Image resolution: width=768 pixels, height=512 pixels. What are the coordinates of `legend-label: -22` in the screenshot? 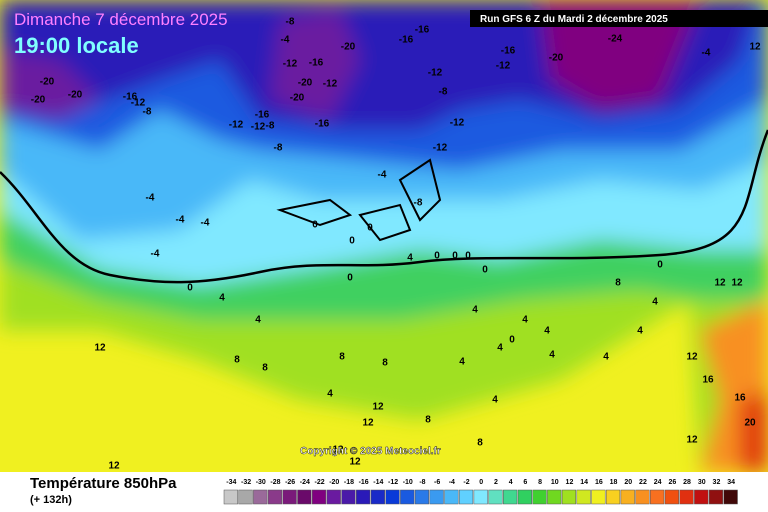 It's located at (319, 482).